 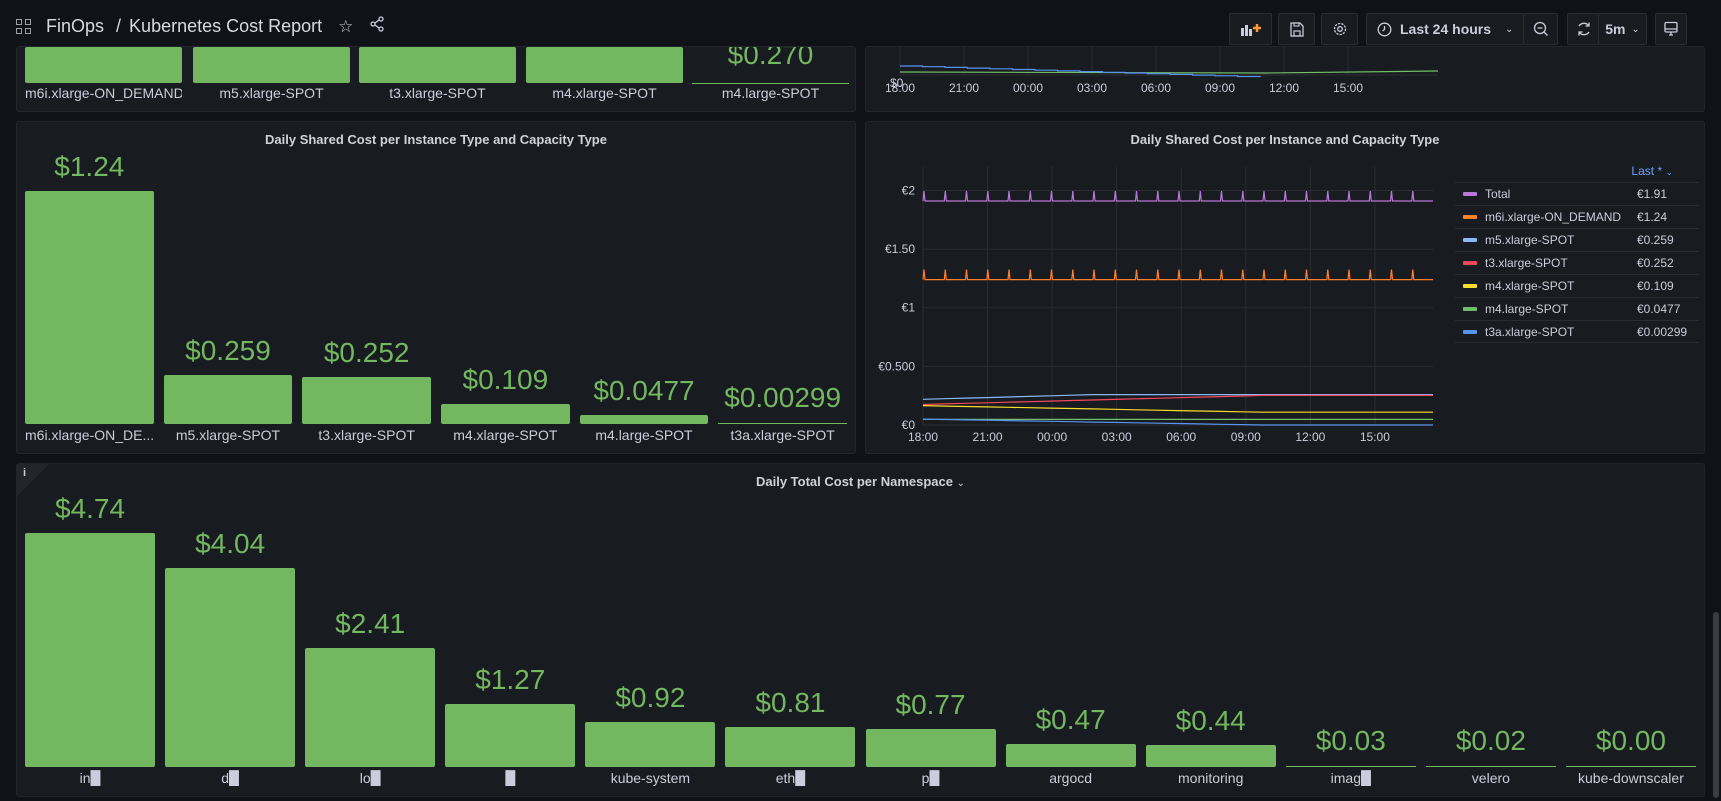 I want to click on bar-category-label: m4.large-SPOT, so click(x=644, y=435).